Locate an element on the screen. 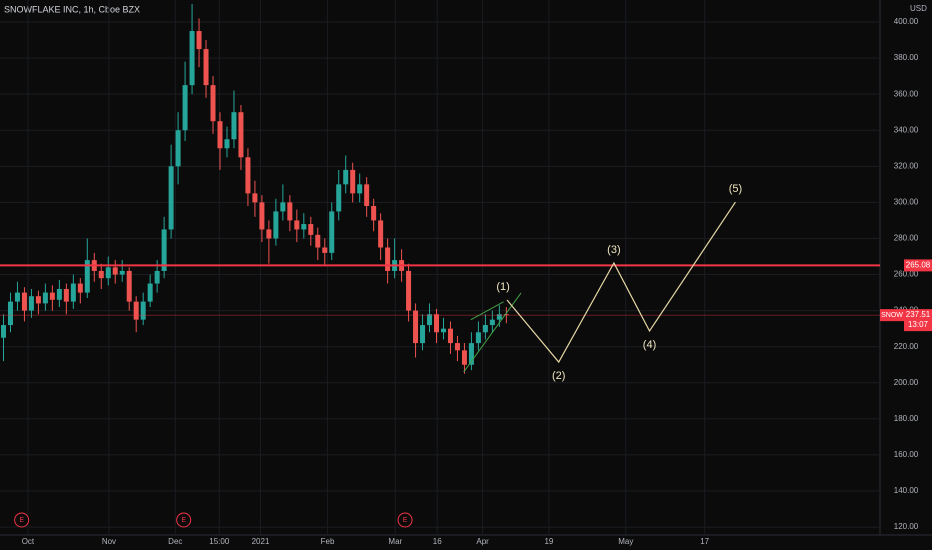 Image resolution: width=932 pixels, height=550 pixels. y-tick-label: 380.00 is located at coordinates (906, 57).